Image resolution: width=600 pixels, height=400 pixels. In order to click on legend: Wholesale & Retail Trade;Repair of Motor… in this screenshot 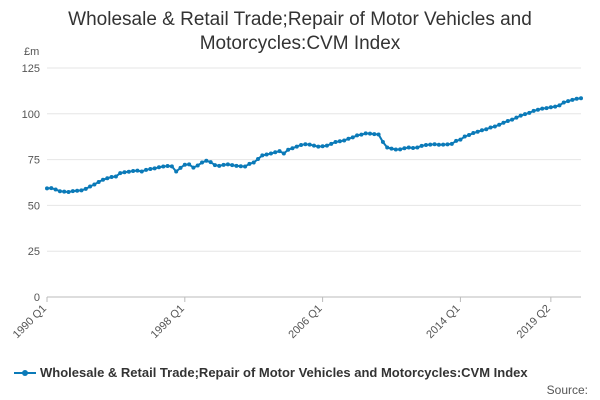, I will do `click(271, 372)`.